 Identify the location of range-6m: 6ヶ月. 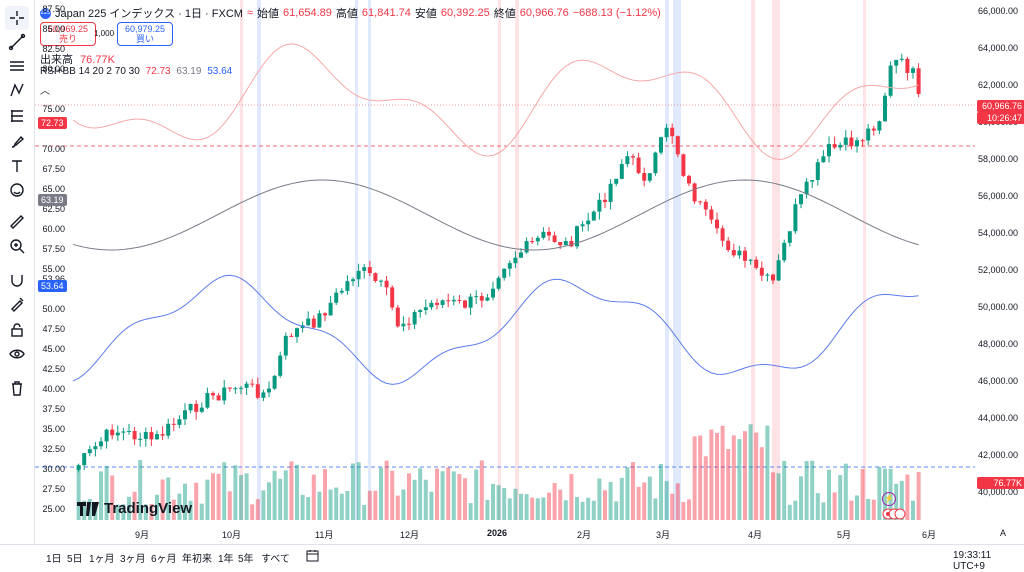
(164, 559).